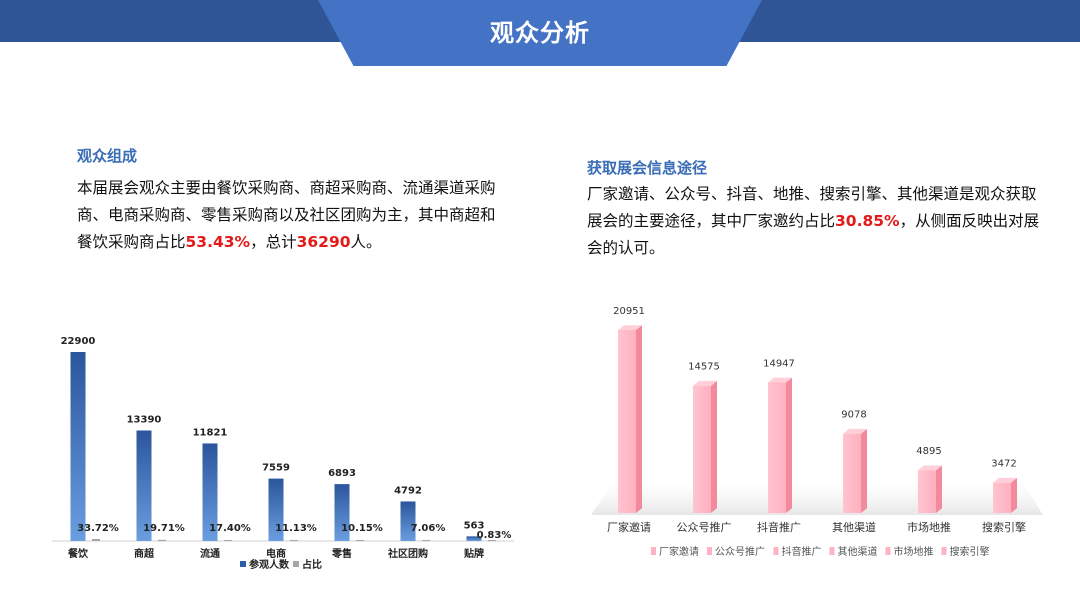  What do you see at coordinates (928, 451) in the screenshot?
I see `channel-value-label: 4895` at bounding box center [928, 451].